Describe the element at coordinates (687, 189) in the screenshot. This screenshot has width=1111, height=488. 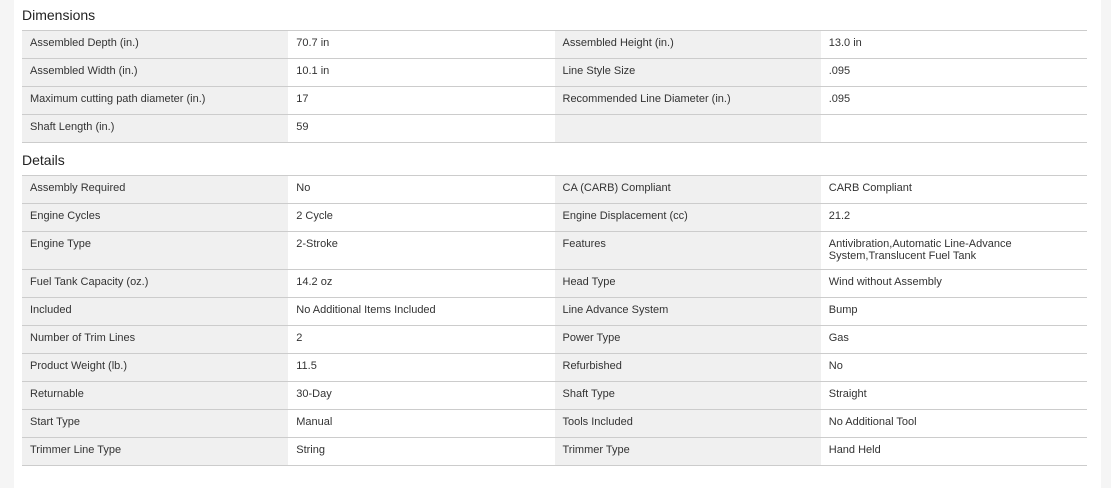
I see `spec-label: CA (CARB) Compliant` at that location.